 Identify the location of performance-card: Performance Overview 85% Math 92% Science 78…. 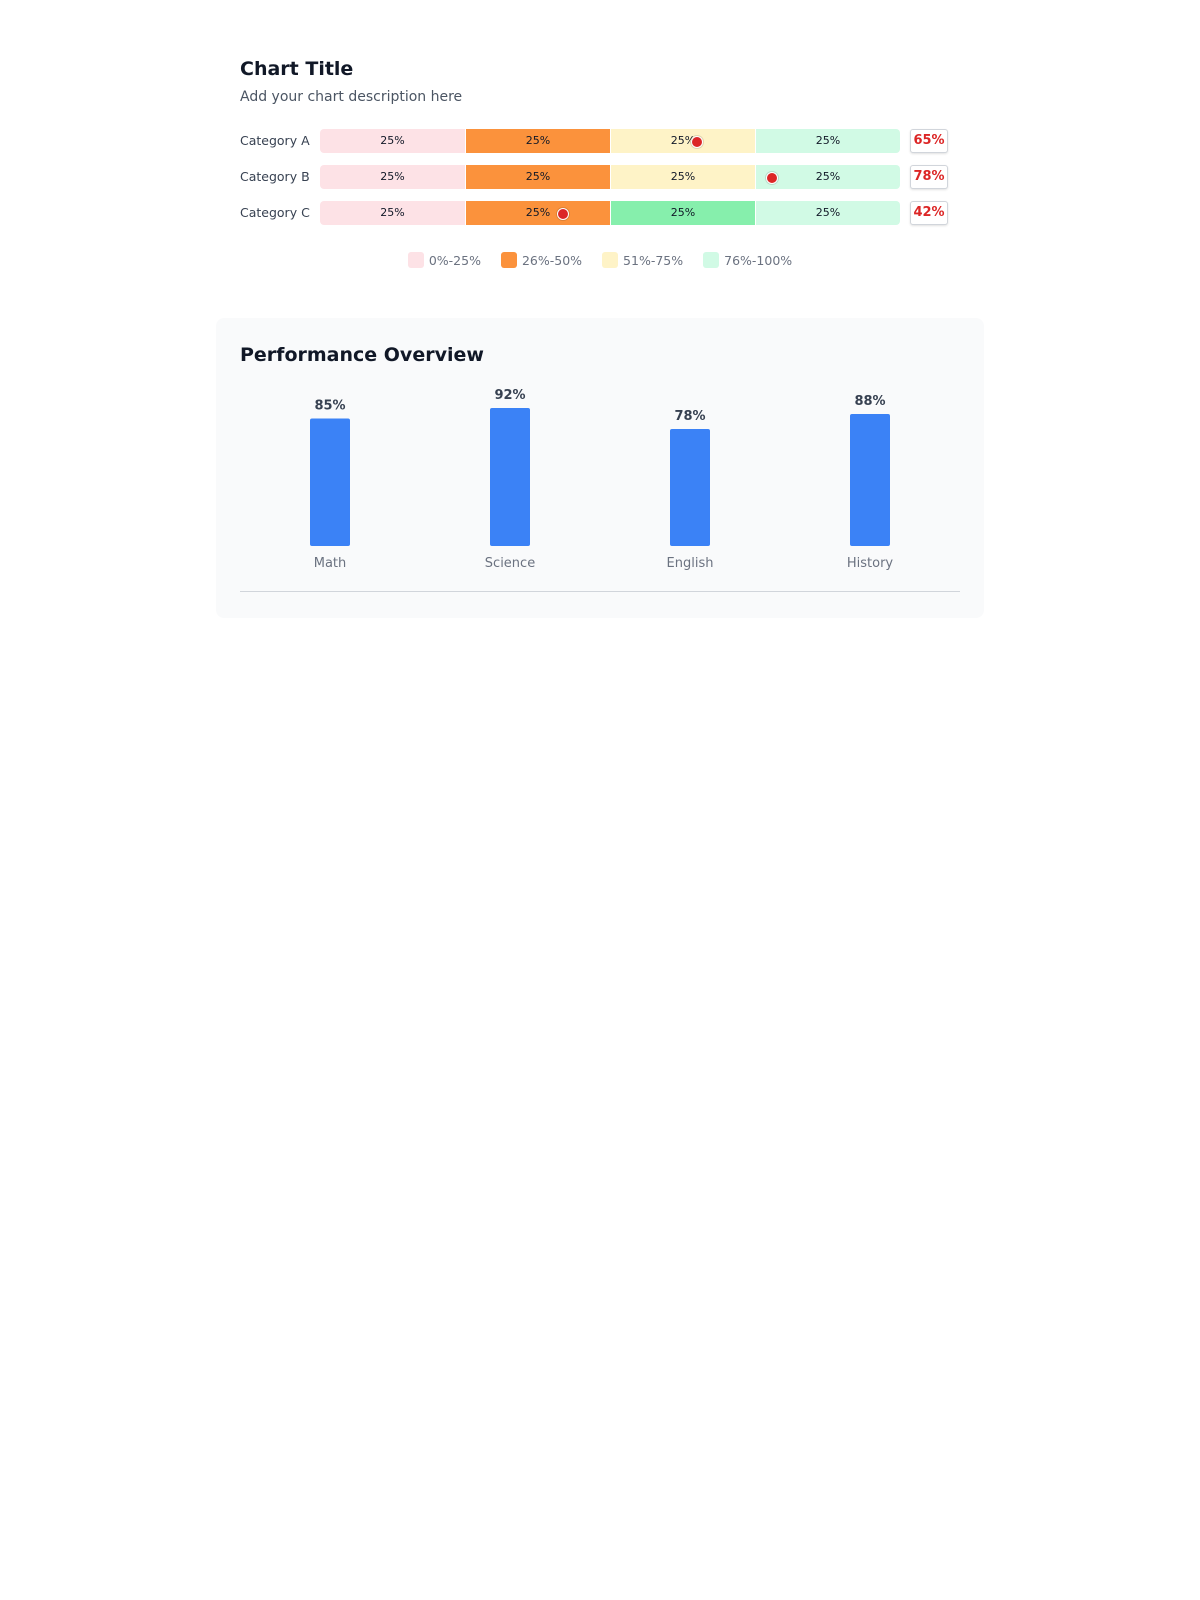
(600, 468).